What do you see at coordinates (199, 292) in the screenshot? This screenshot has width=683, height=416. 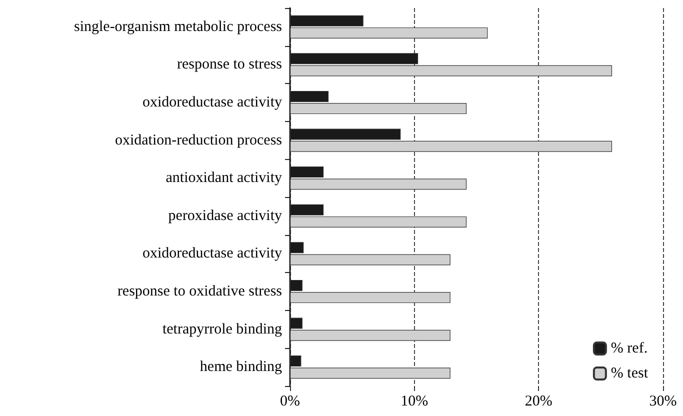 I see `y-tick-label: response to oxidative stress` at bounding box center [199, 292].